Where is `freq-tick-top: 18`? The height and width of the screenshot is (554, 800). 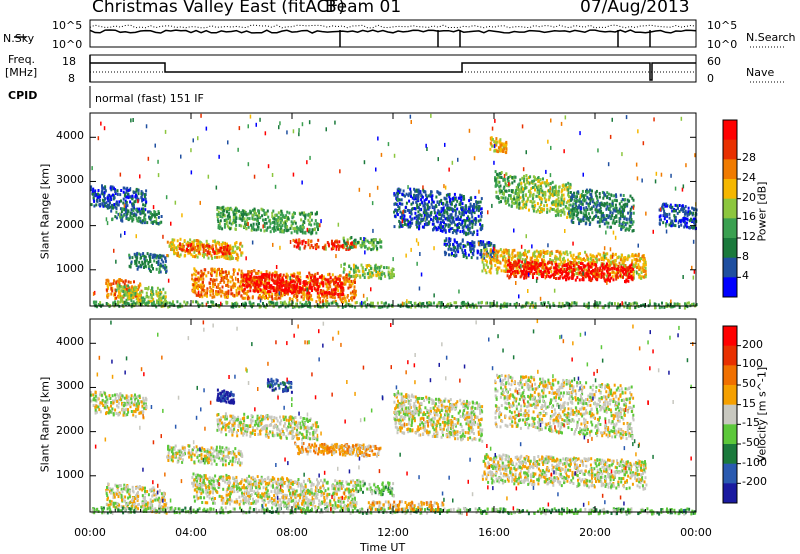
freq-tick-top: 18 is located at coordinates (69, 61).